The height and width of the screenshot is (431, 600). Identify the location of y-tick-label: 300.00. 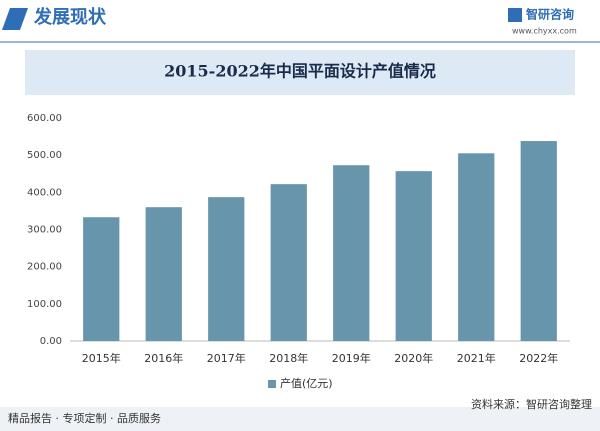
(44, 230).